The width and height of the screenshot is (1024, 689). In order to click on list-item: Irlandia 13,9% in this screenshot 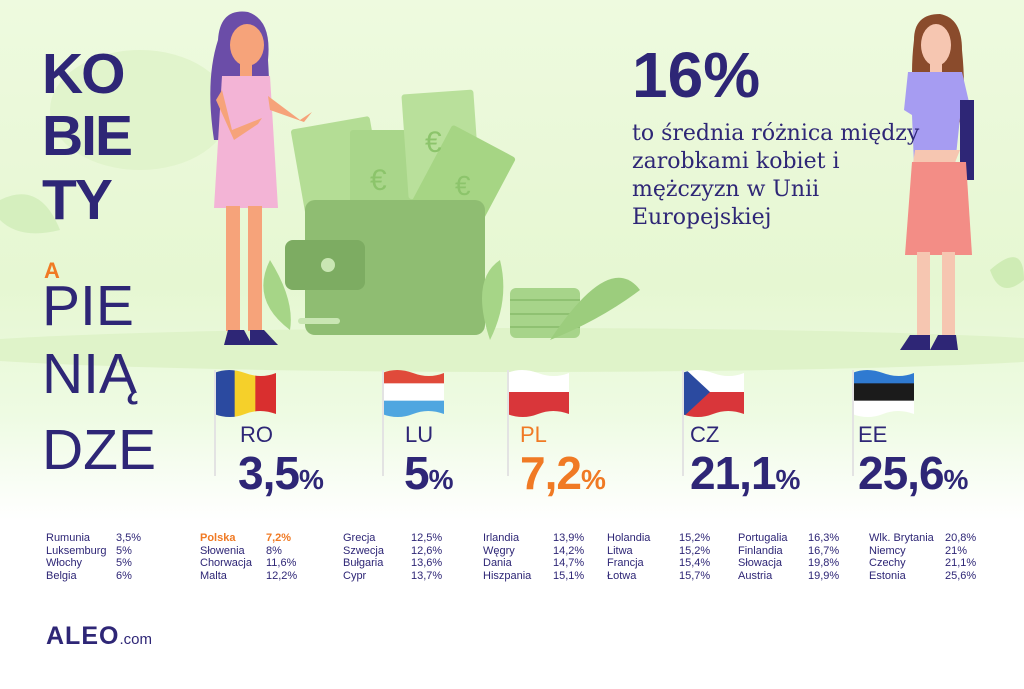, I will do `click(533, 538)`.